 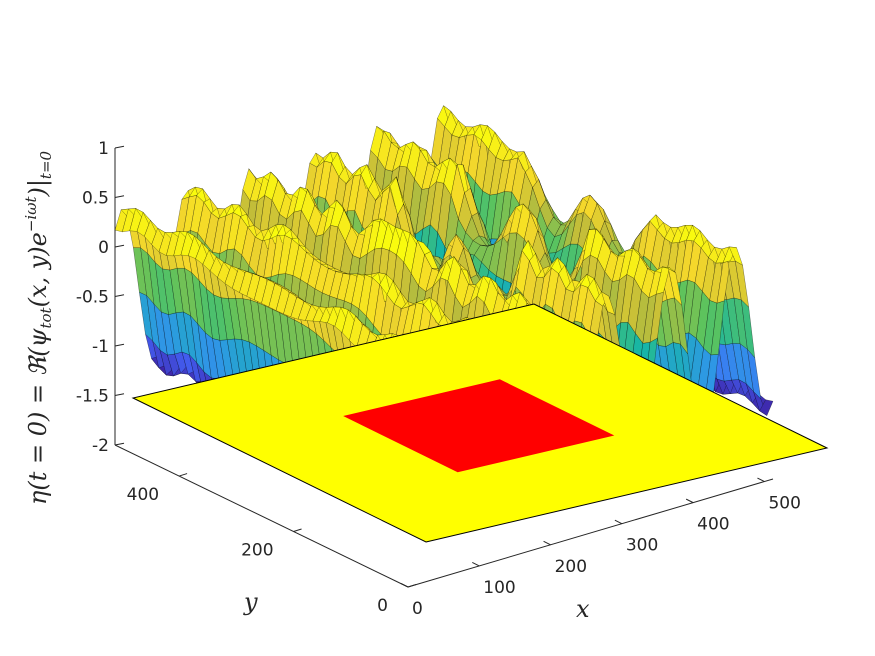 I want to click on z-tick-label: 1, so click(x=103, y=149).